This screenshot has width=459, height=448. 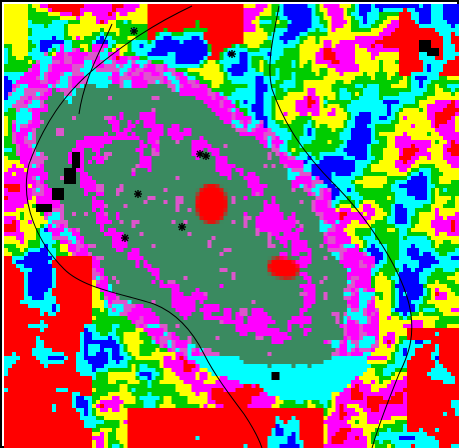 I want to click on boundary-line-inner, so click(x=95, y=69).